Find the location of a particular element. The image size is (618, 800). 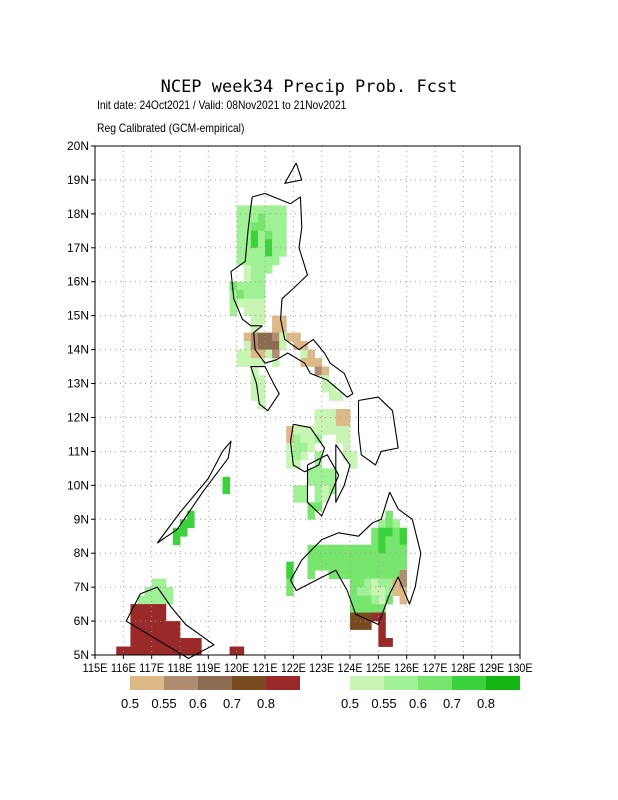

lat-tick-label: 14N is located at coordinates (78, 350).